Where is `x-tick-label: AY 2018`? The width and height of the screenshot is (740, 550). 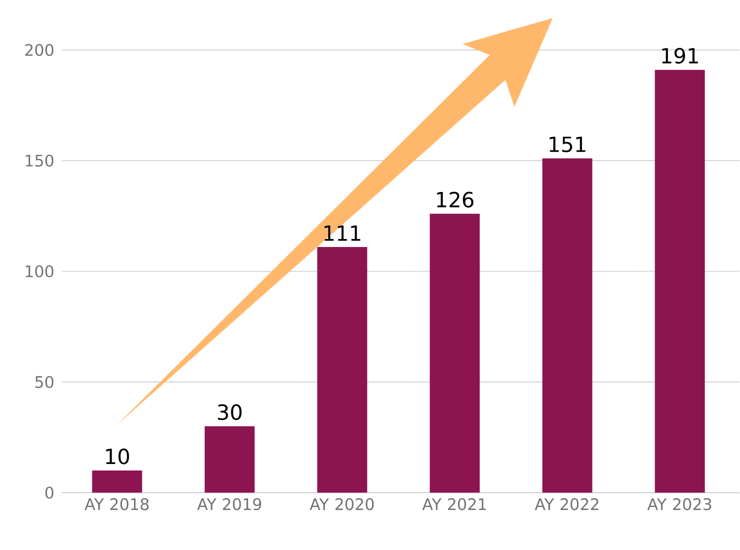
x-tick-label: AY 2018 is located at coordinates (116, 504).